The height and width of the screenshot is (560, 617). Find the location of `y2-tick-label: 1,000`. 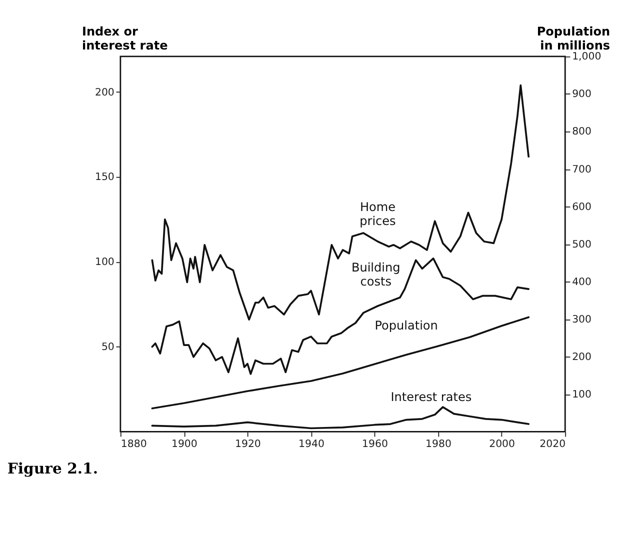

y2-tick-label: 1,000 is located at coordinates (587, 57).